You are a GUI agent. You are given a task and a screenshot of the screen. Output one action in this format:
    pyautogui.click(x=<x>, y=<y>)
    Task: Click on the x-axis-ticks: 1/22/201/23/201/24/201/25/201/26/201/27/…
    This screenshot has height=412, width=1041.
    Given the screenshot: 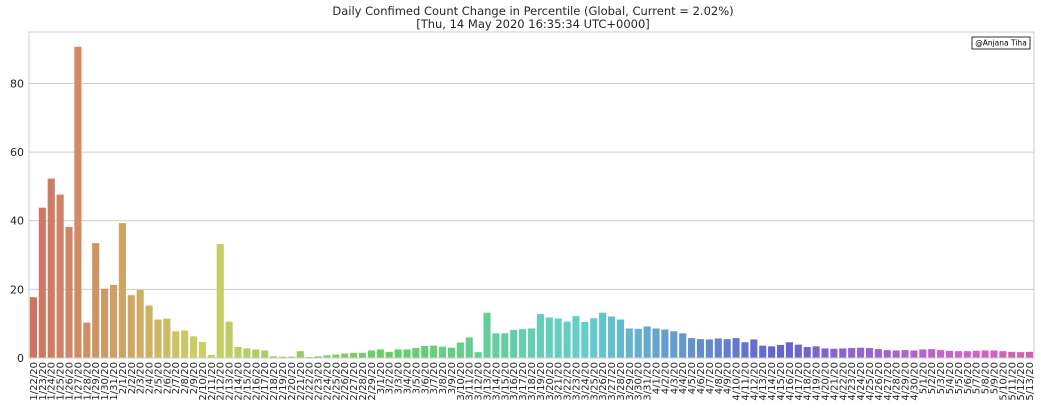 What is the action you would take?
    pyautogui.click(x=532, y=381)
    